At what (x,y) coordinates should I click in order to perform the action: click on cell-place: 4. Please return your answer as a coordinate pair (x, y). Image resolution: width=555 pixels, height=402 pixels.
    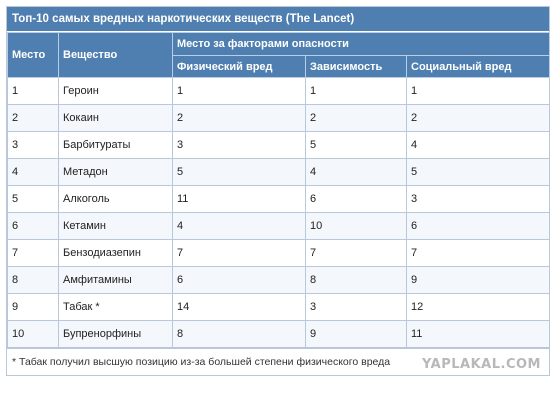
    Looking at the image, I should click on (33, 172).